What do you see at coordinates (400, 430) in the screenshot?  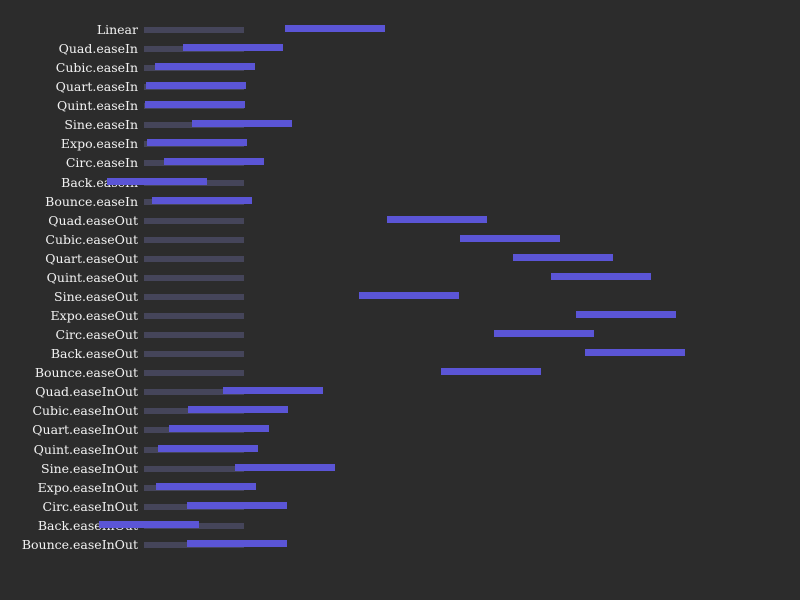 I see `easing-row: Quart.easeInOut` at bounding box center [400, 430].